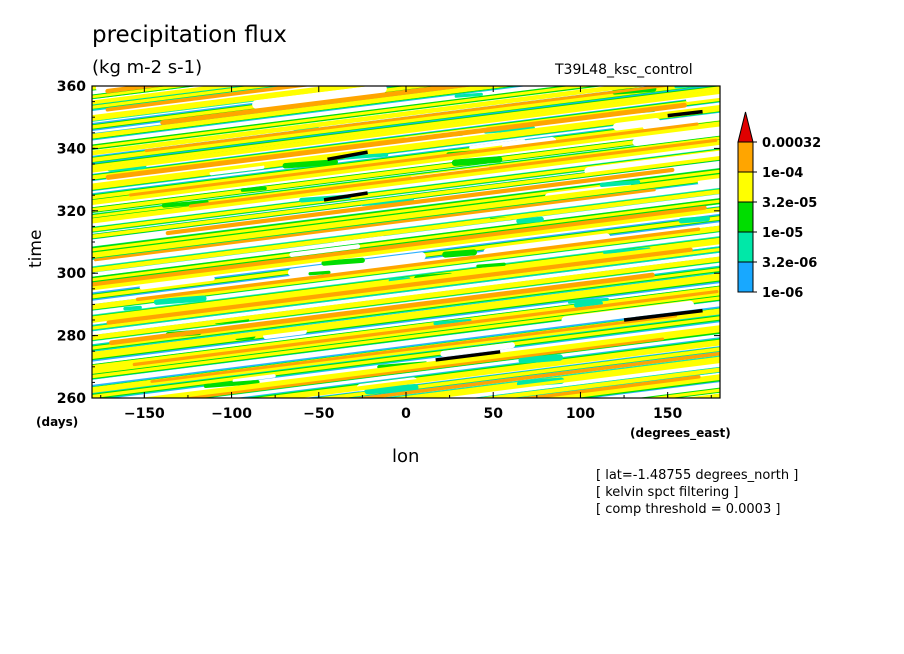  I want to click on x-tick-label: −150, so click(144, 414).